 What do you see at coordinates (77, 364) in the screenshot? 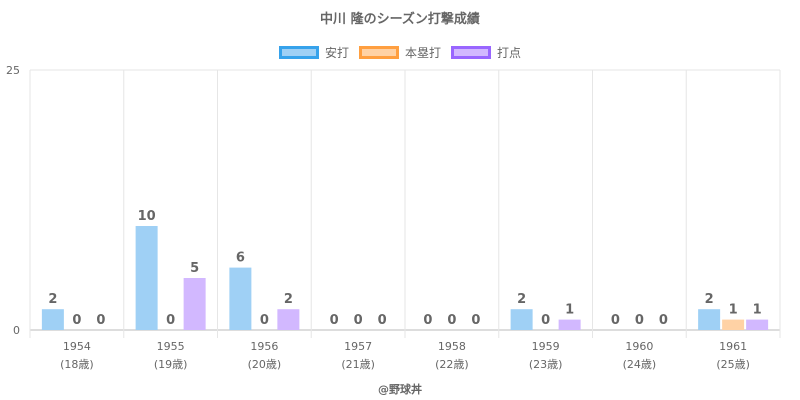
I see `x-tick-sublabel: (18歳)` at bounding box center [77, 364].